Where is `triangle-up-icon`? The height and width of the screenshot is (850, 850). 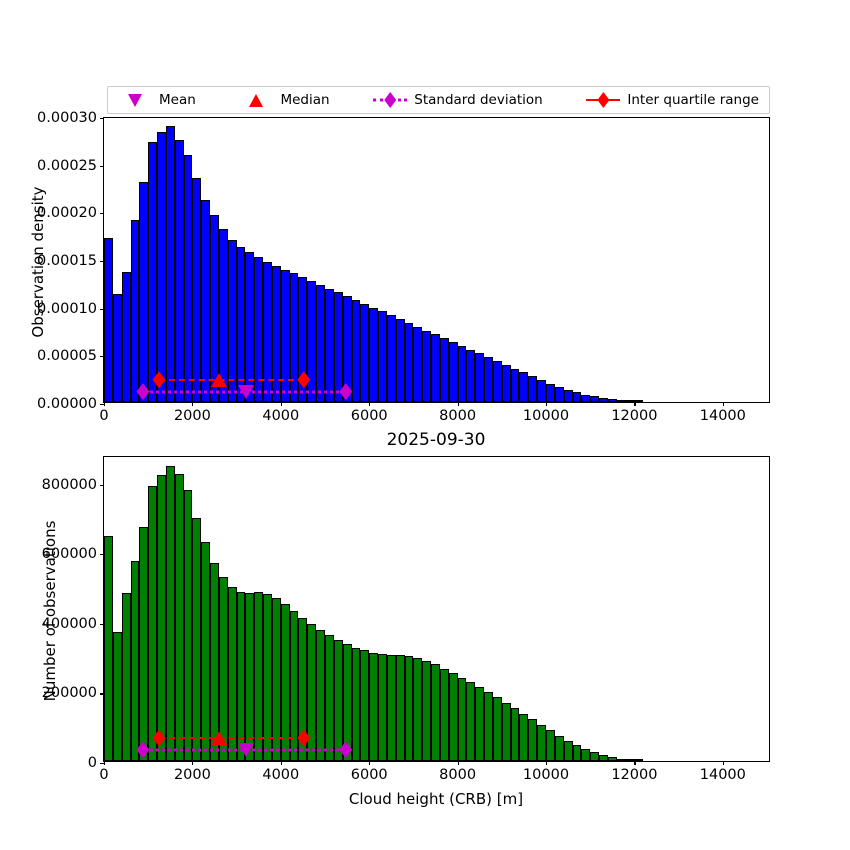 triangle-up-icon is located at coordinates (256, 100).